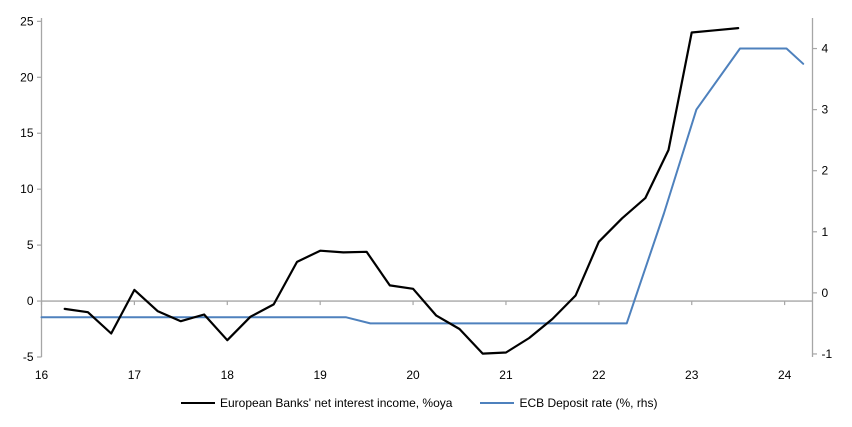 This screenshot has width=852, height=427. I want to click on black-line-swatch, so click(198, 403).